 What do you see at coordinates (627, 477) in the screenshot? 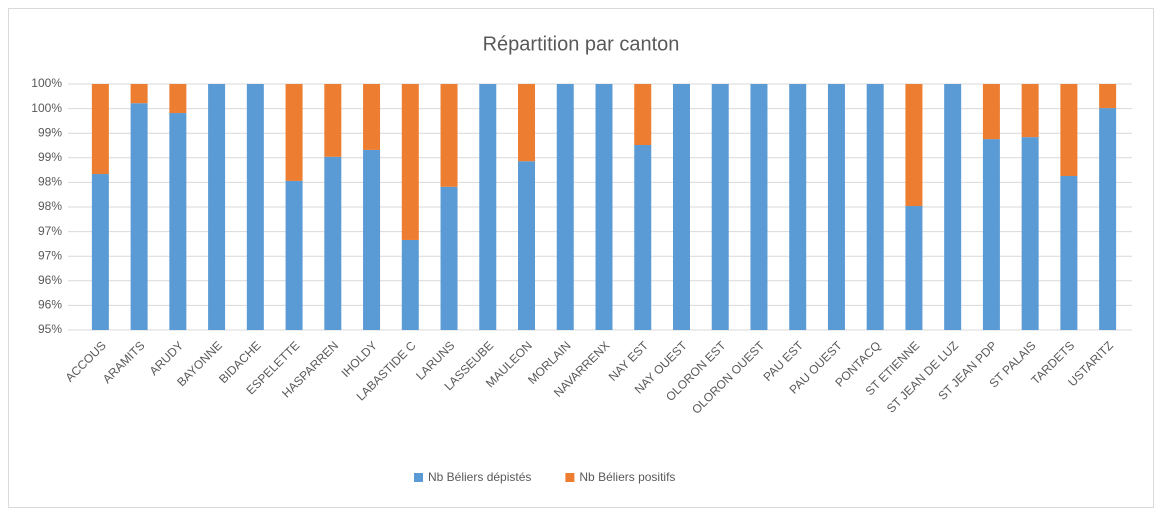
I see `legend-label: Nb Béliers positifs` at bounding box center [627, 477].